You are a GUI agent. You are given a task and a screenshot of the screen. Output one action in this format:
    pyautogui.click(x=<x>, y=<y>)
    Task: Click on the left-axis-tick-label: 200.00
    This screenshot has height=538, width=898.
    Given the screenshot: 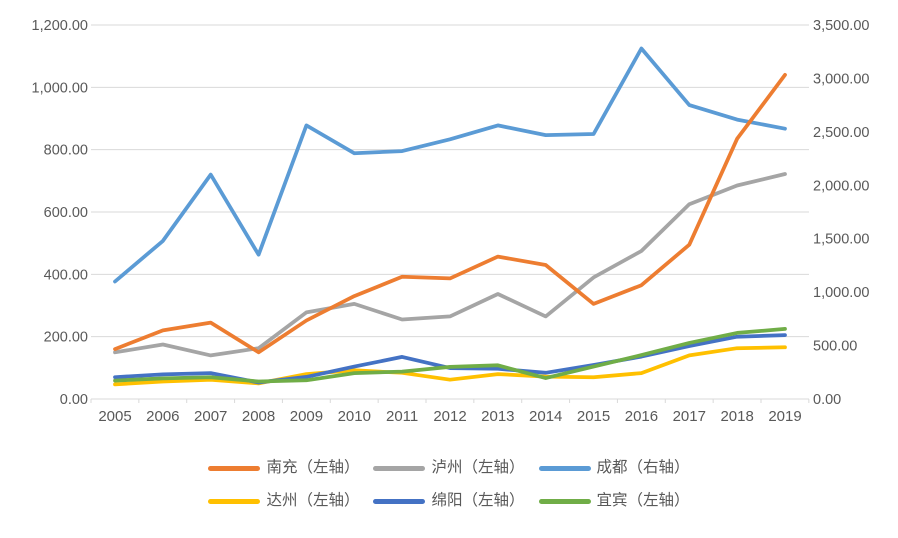 What is the action you would take?
    pyautogui.click(x=66, y=338)
    